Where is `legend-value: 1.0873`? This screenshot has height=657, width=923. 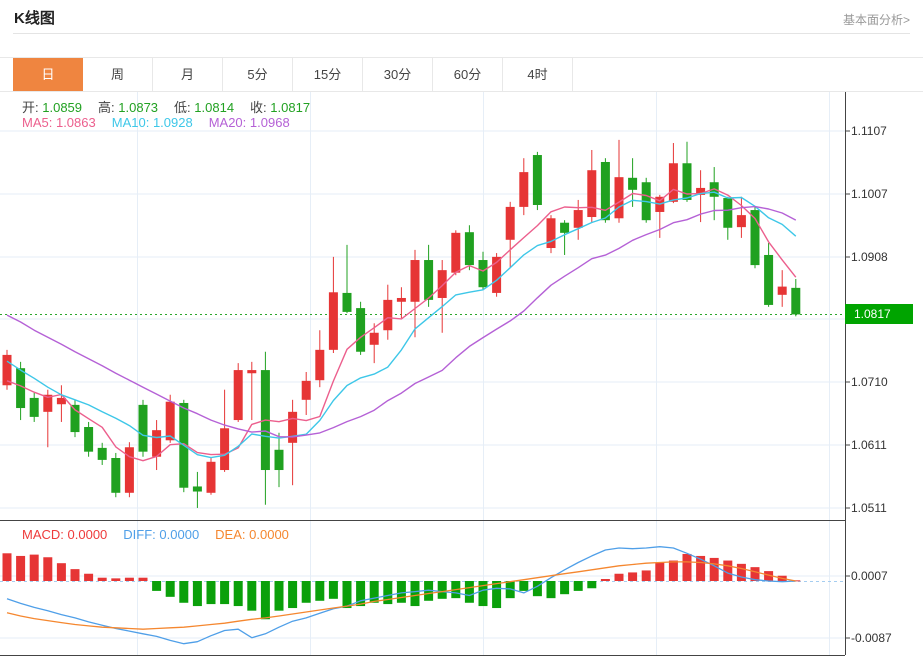 legend-value: 1.0873 is located at coordinates (138, 107).